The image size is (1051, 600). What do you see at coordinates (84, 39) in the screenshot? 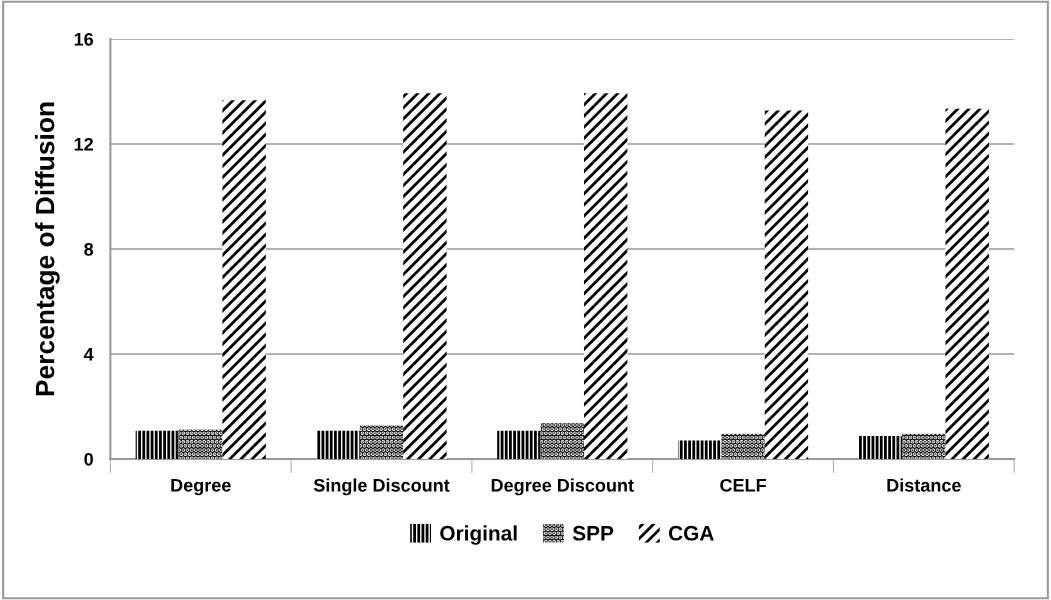
I see `y-tick-label: 16` at bounding box center [84, 39].